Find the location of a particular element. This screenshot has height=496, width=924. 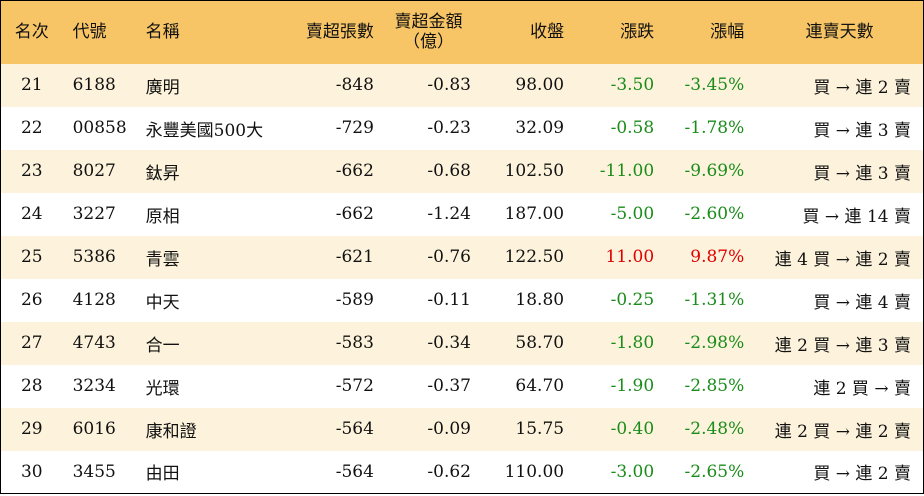

table-cell: 光環 is located at coordinates (162, 388).